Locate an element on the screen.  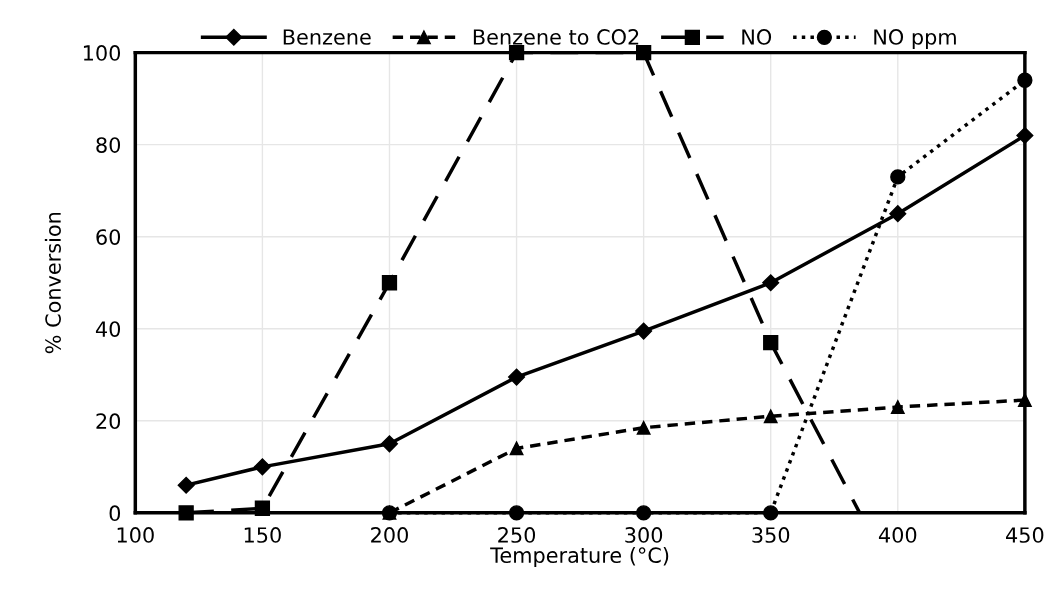
x-tick-label: 200 is located at coordinates (389, 535).